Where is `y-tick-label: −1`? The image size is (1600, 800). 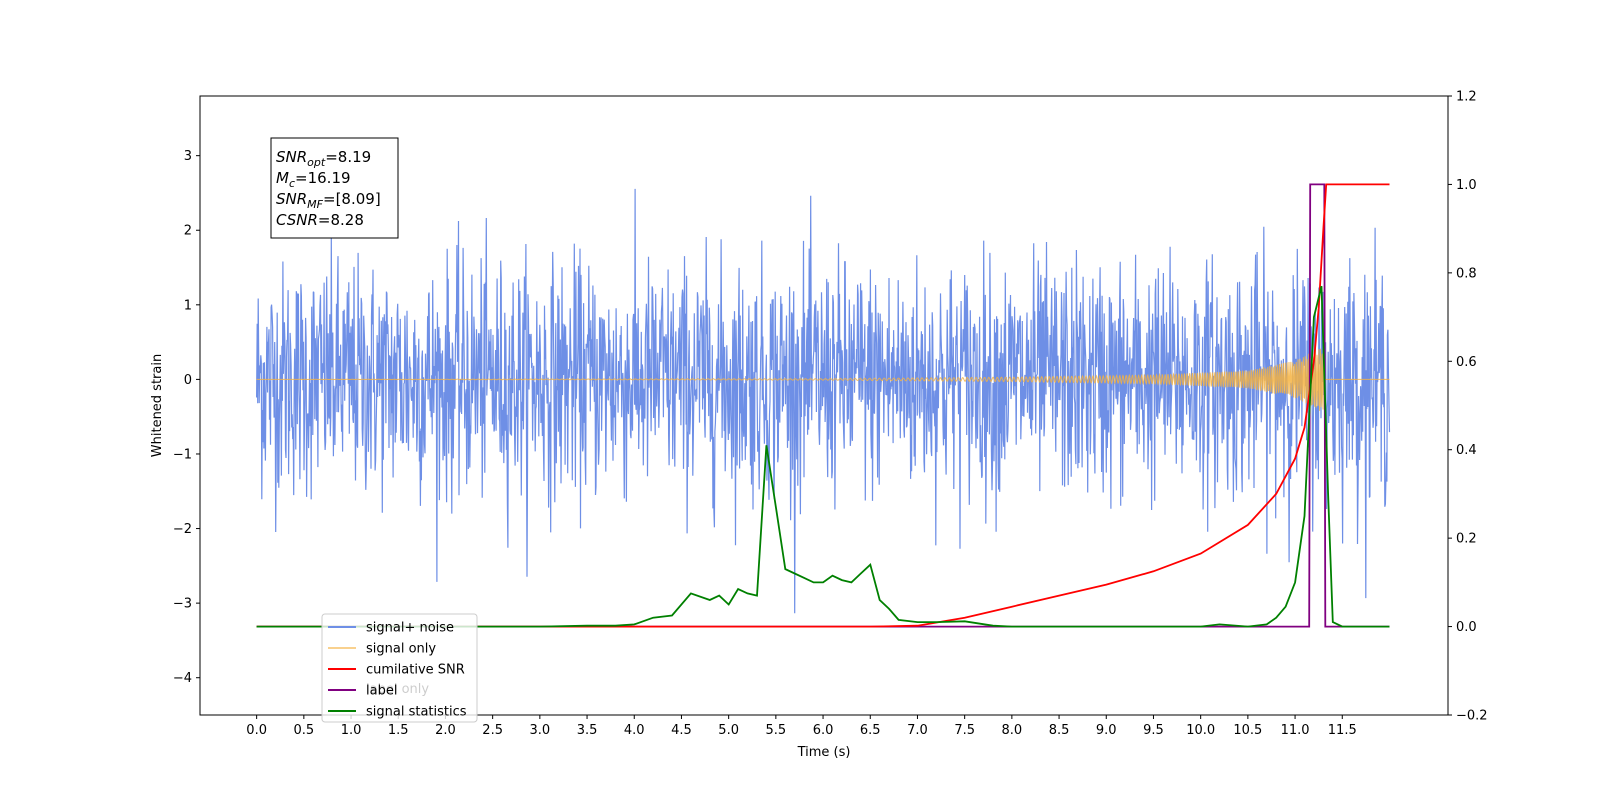 y-tick-label: −1 is located at coordinates (182, 454).